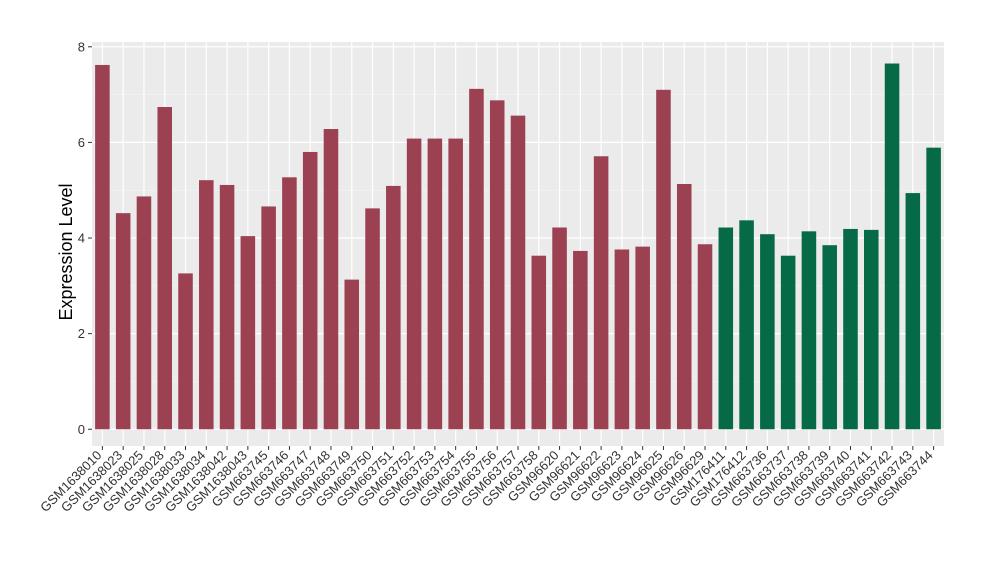 Image resolution: width=1000 pixels, height=580 pixels. Describe the element at coordinates (746, 325) in the screenshot. I see `bar-GSM176412` at that location.